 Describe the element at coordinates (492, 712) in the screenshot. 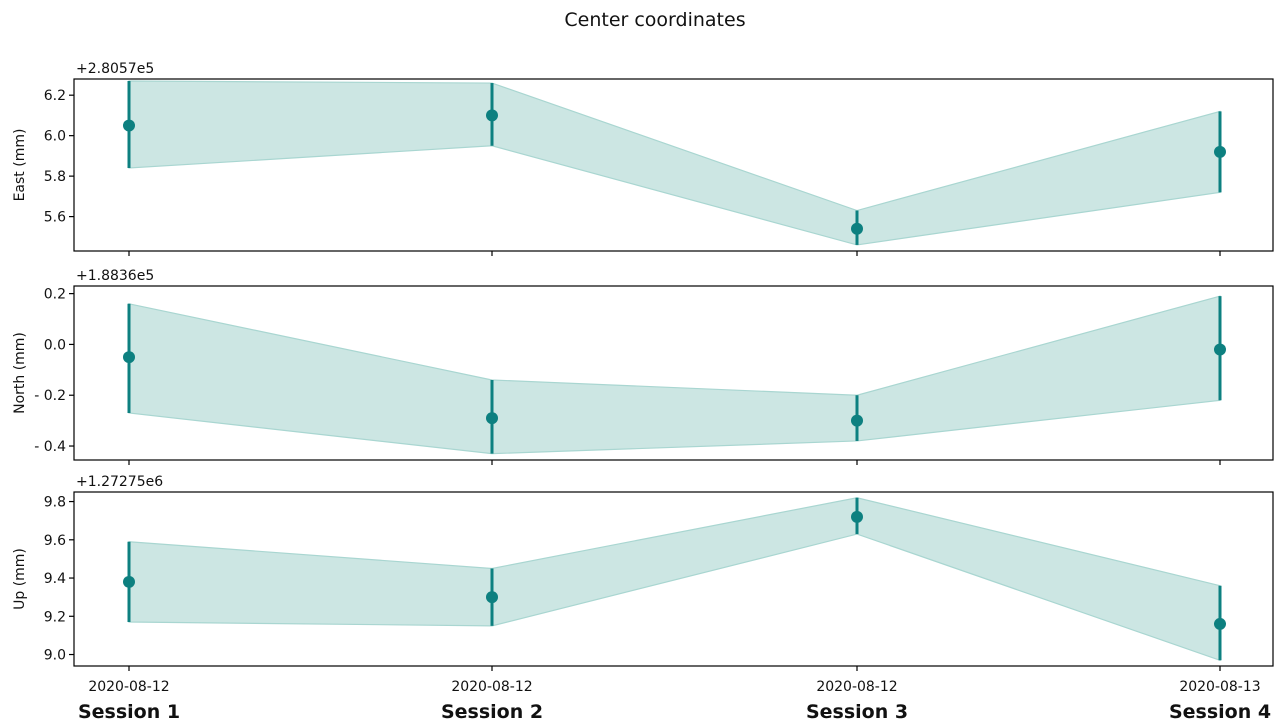

I see `session-label: Session 2` at that location.